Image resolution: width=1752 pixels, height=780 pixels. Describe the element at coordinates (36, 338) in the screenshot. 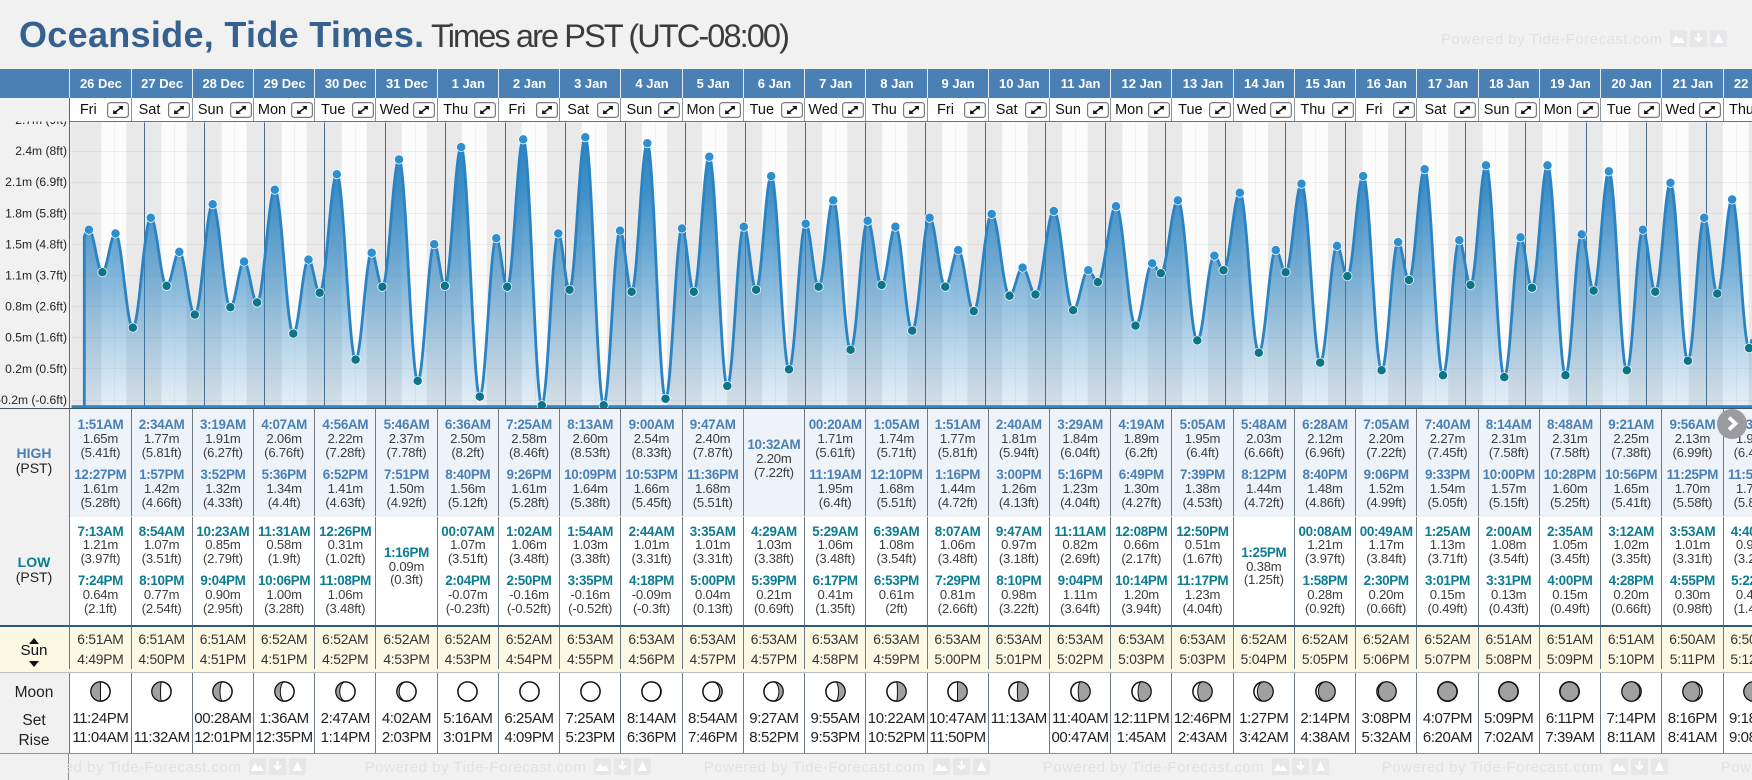

I see `svg-text: 0.5m (1.6ft)` at that location.